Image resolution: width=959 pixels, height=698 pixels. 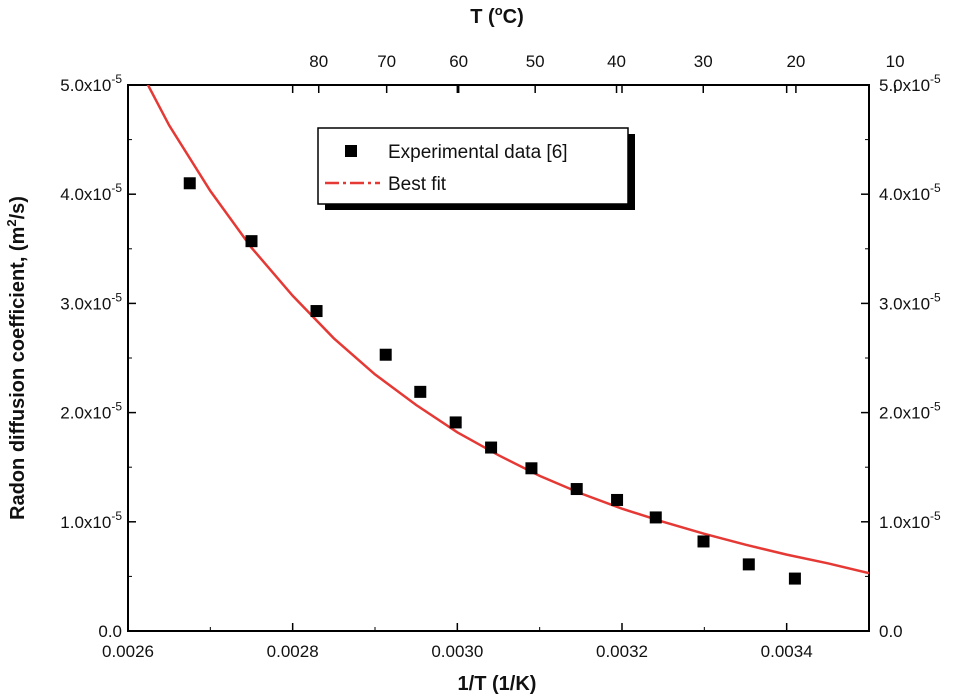 I want to click on y-tick-label-right: 3.0x10⁻⁵, so click(x=910, y=301).